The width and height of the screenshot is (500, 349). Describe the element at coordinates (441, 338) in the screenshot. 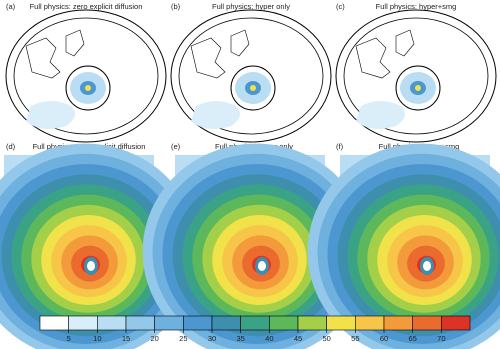

I see `colorbar-tick-label: 70` at that location.